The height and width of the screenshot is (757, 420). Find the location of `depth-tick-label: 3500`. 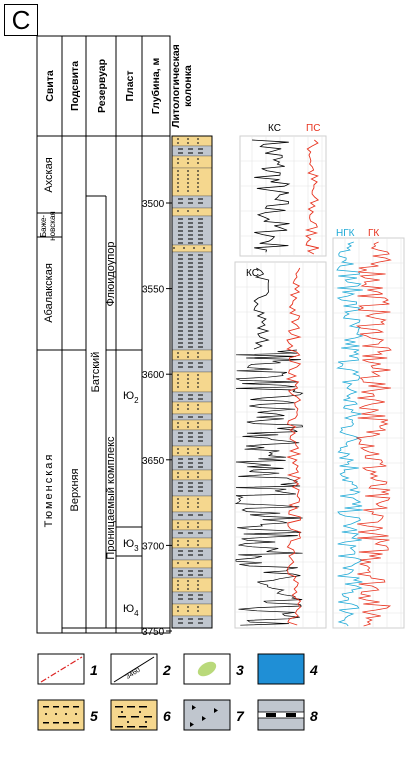

depth-tick-label: 3500 is located at coordinates (153, 204).